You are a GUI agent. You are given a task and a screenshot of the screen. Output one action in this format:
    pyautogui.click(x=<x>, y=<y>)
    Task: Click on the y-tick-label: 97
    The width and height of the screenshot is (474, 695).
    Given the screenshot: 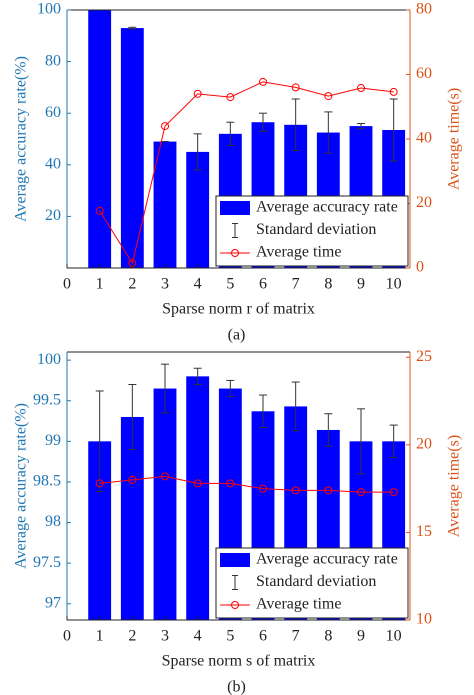 What is the action you would take?
    pyautogui.click(x=53, y=602)
    